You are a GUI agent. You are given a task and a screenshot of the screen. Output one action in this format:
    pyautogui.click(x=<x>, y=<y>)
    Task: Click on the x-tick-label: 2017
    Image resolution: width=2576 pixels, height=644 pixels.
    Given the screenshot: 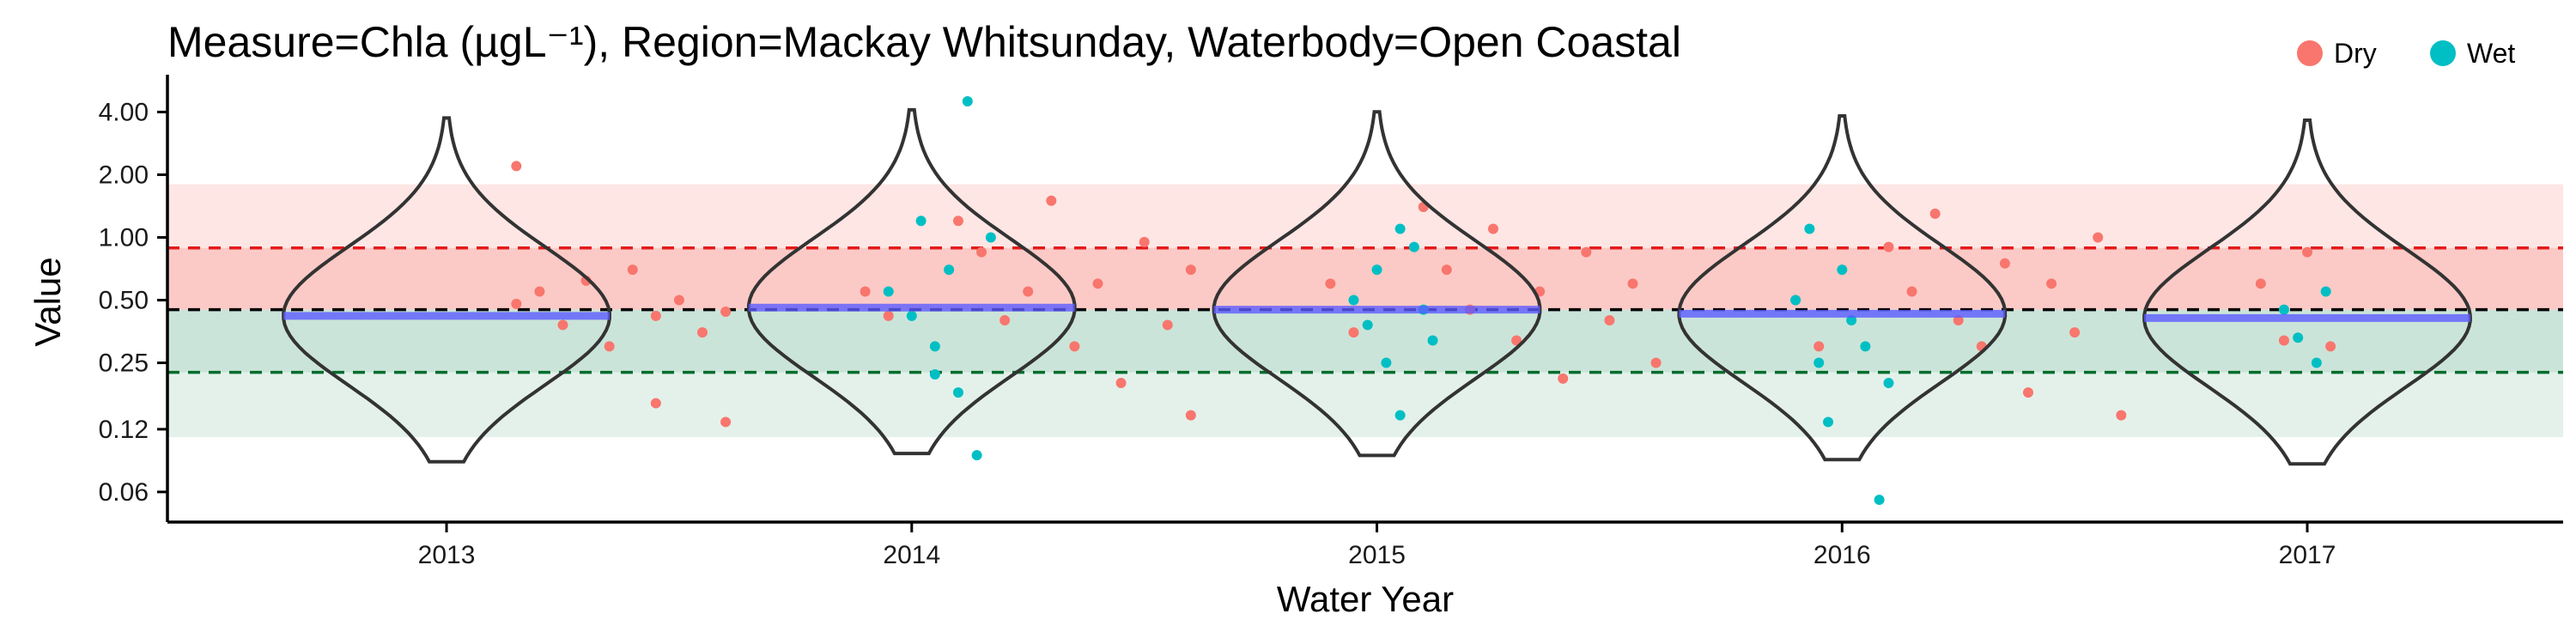 What is the action you would take?
    pyautogui.click(x=2307, y=555)
    